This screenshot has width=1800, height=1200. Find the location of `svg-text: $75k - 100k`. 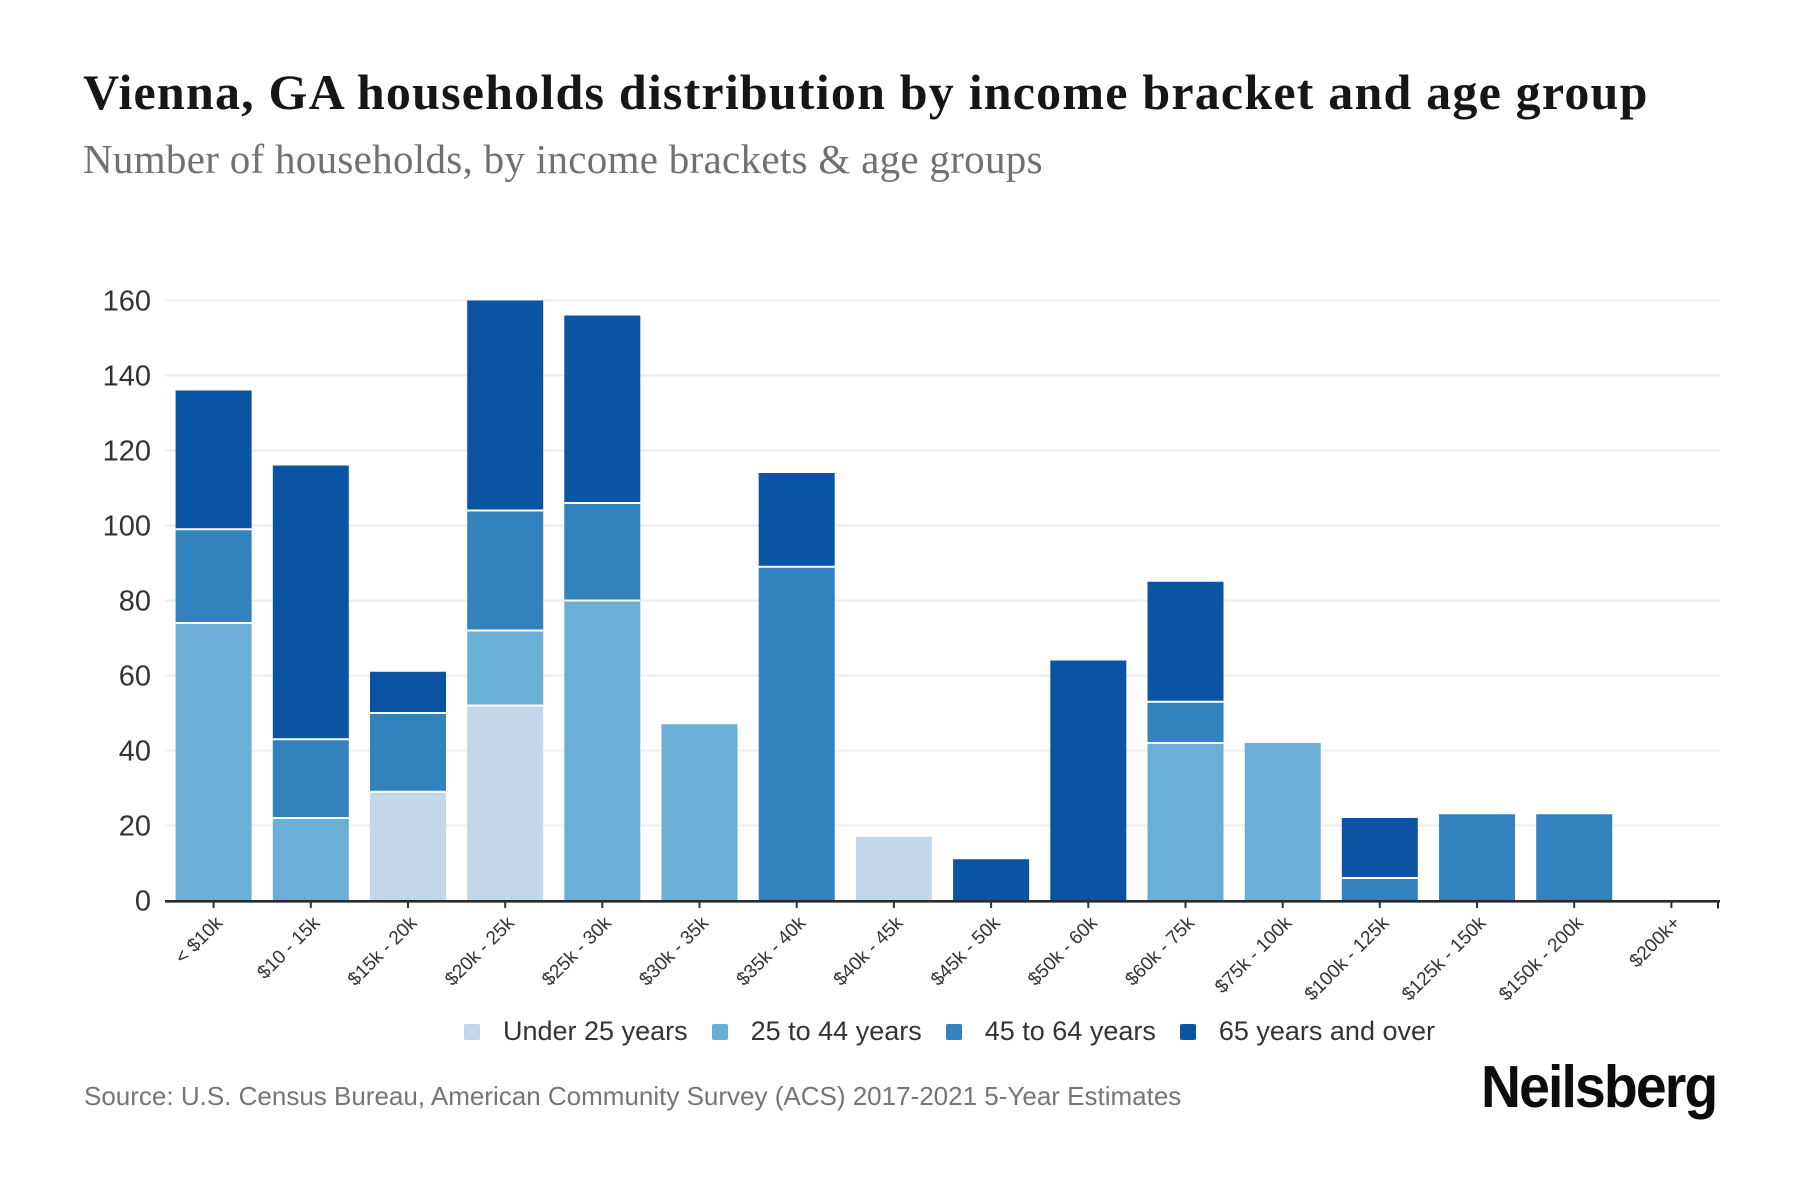

svg-text: $75k - 100k is located at coordinates (1253, 954).